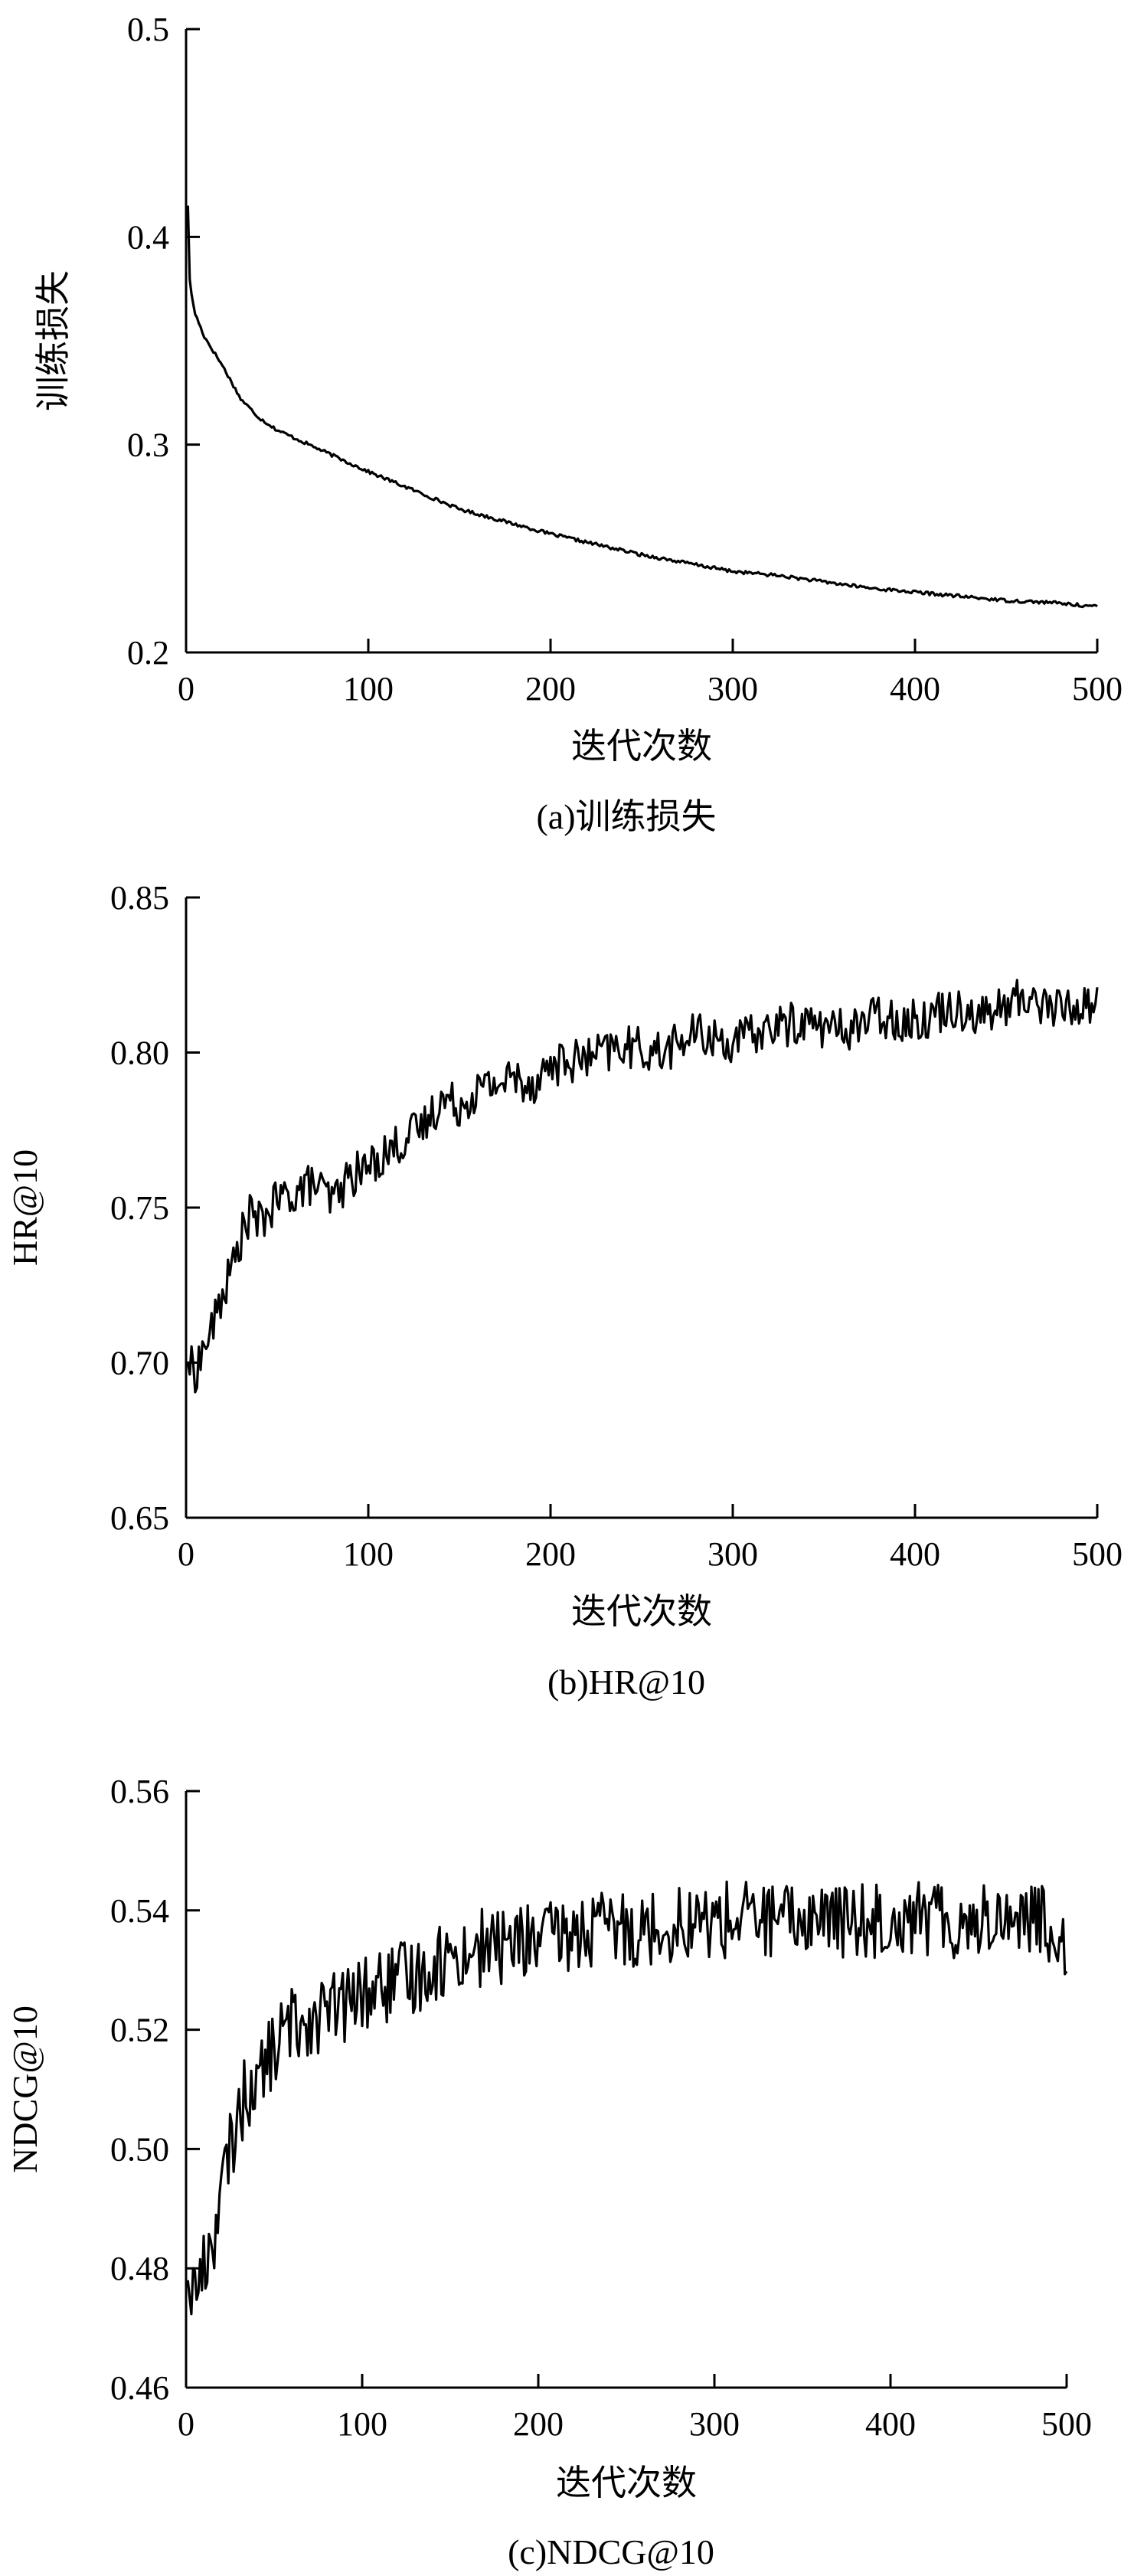 The height and width of the screenshot is (2576, 1134). Describe the element at coordinates (186, 1554) in the screenshot. I see `panel-b-x-tick-label: 0` at that location.